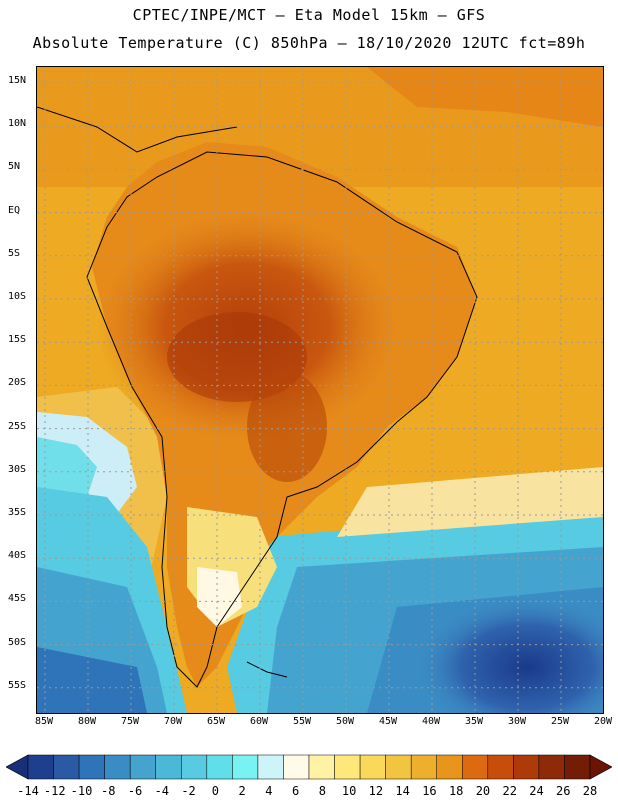 The width and height of the screenshot is (618, 800). Describe the element at coordinates (173, 721) in the screenshot. I see `lon-label: 70W` at that location.